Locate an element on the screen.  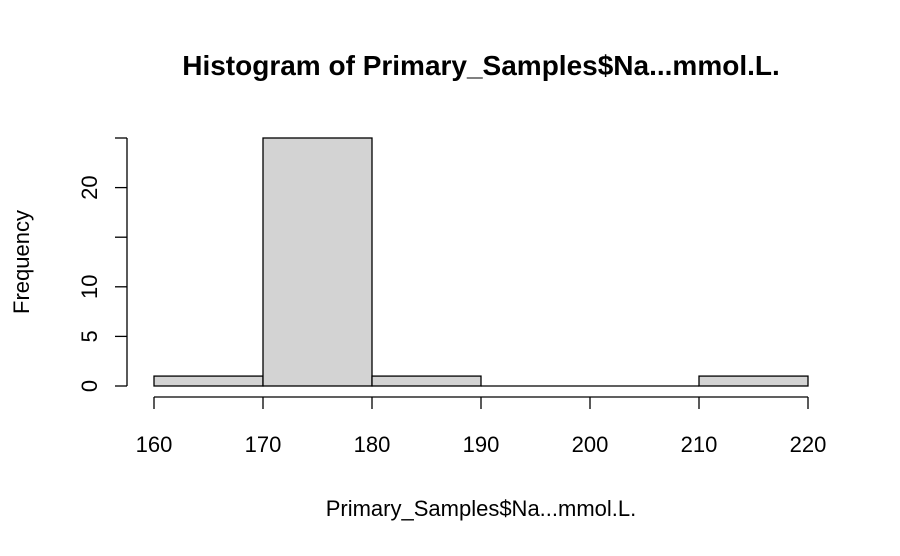
x-tick-label-180: 180 is located at coordinates (372, 444).